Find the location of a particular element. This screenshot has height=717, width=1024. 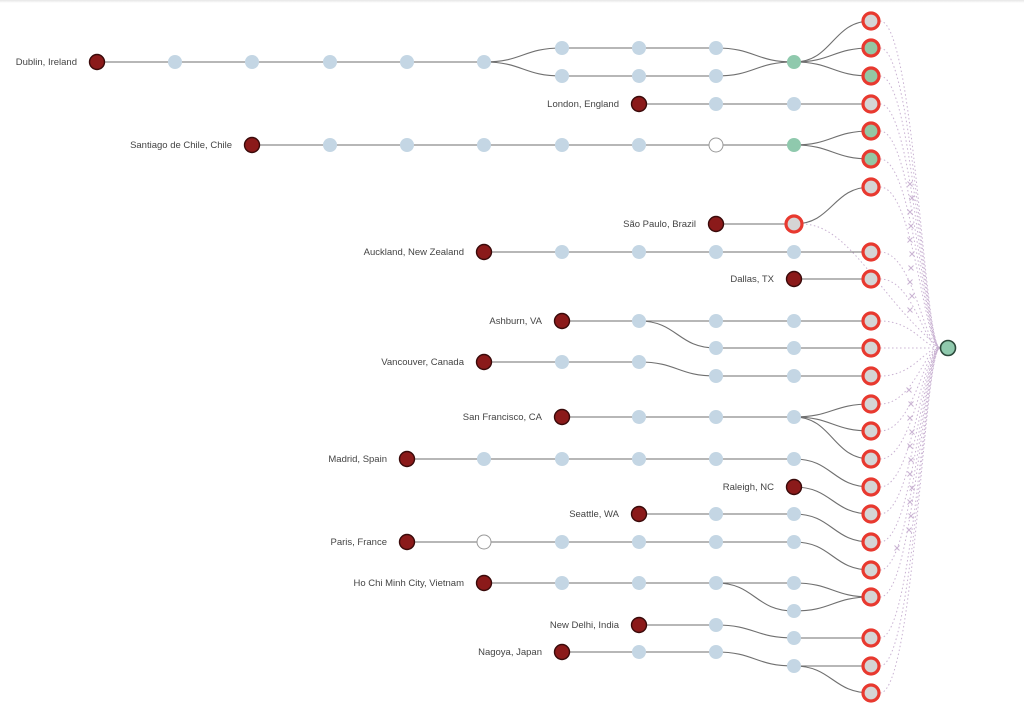

target-node is located at coordinates (948, 348).